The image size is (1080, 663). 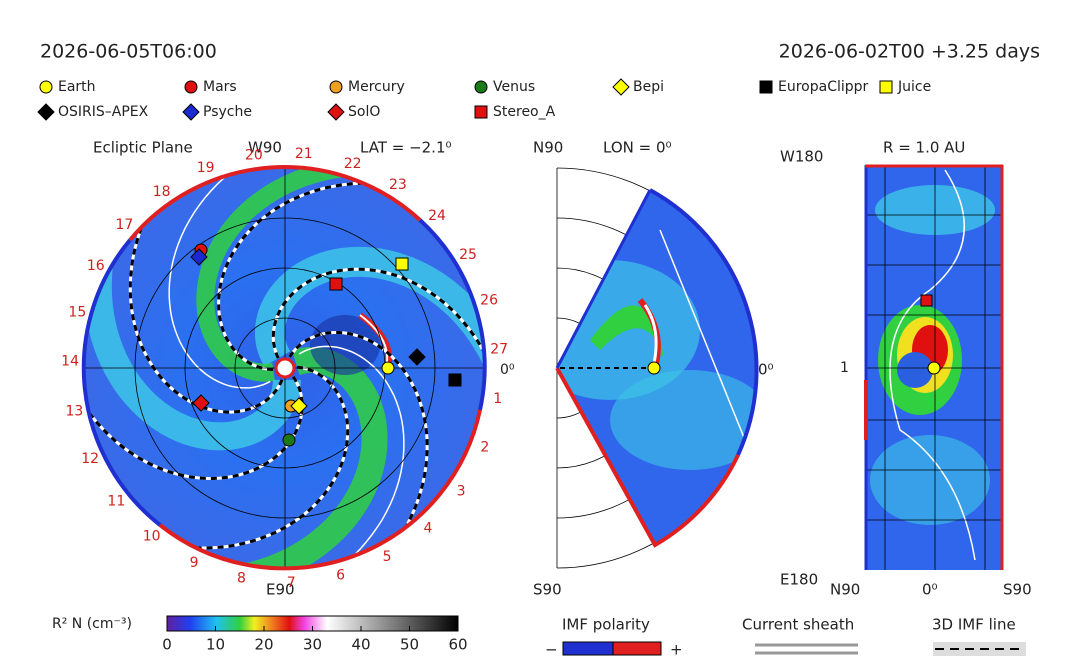 I want to click on axis-label: E180, so click(x=799, y=580).